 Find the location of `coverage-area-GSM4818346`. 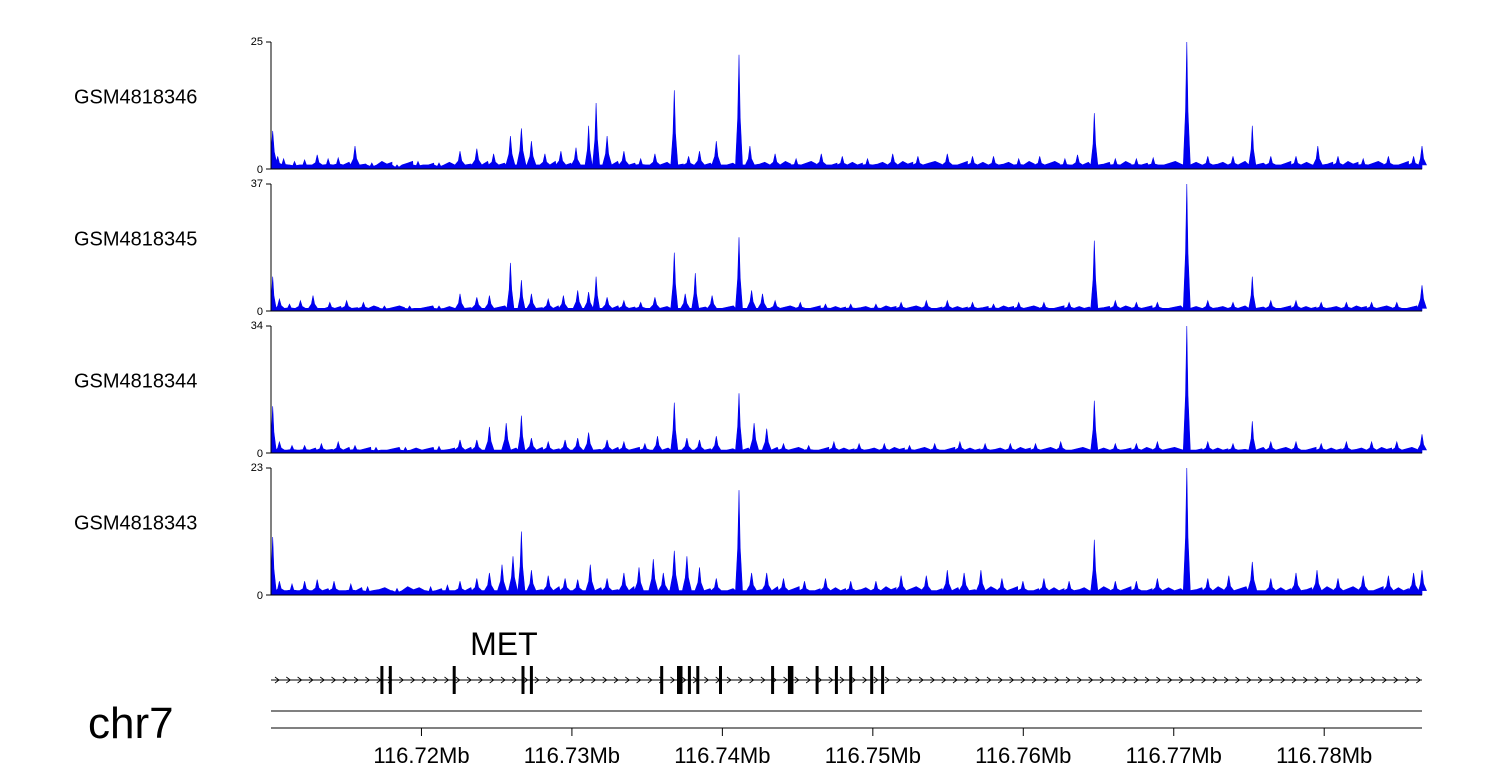

coverage-area-GSM4818346 is located at coordinates (848, 105).